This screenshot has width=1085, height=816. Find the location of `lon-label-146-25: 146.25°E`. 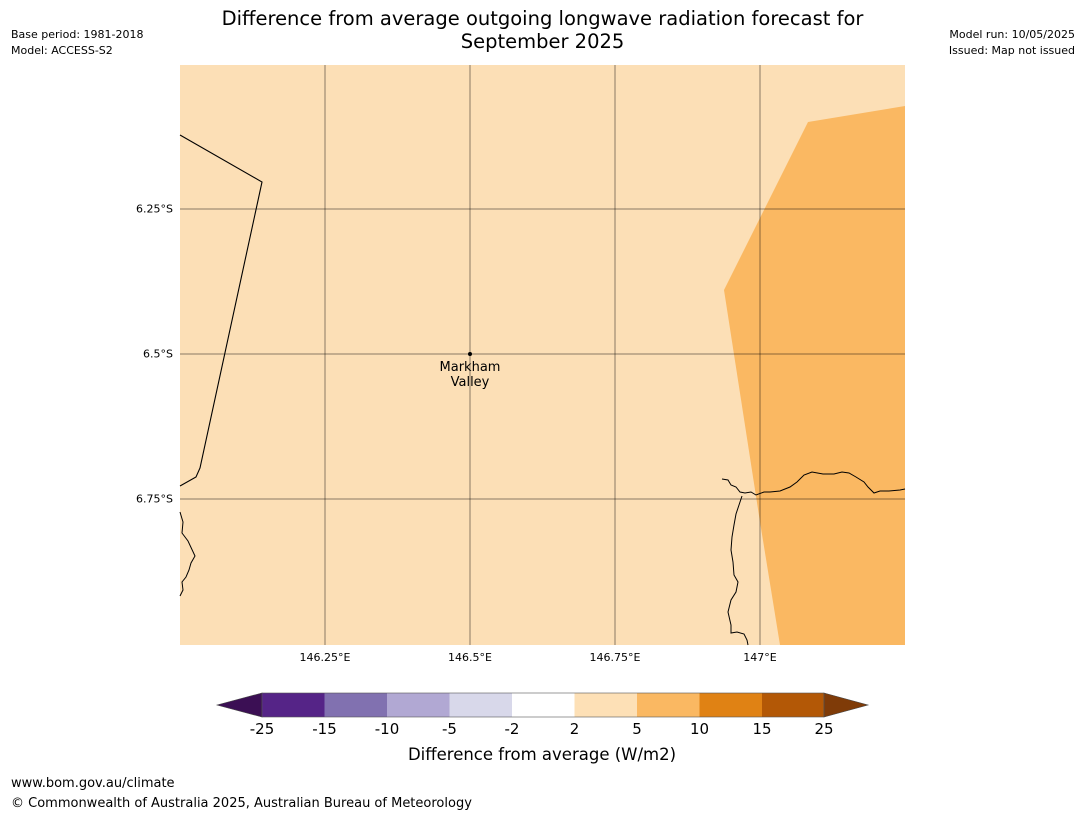

lon-label-146-25: 146.25°E is located at coordinates (325, 657).